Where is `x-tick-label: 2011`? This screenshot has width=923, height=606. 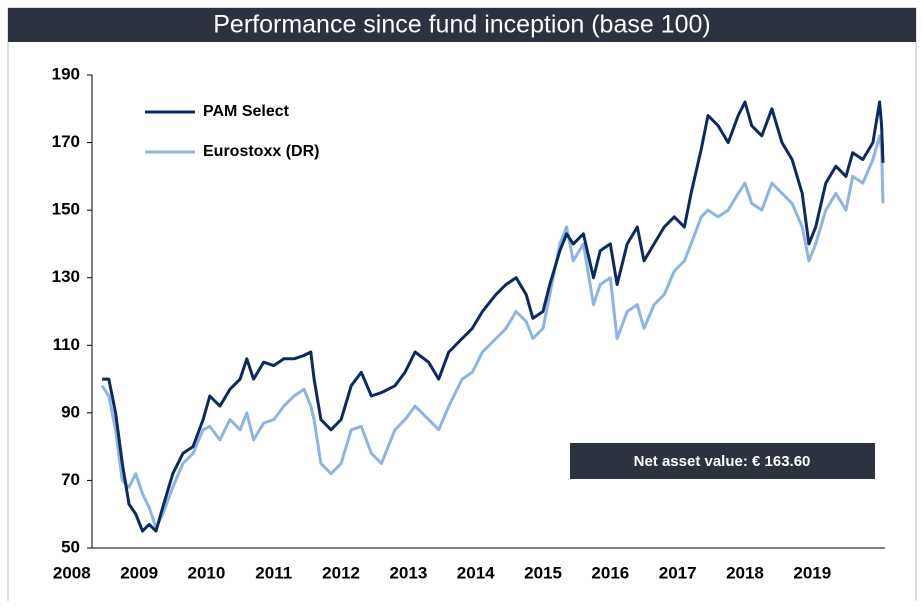 x-tick-label: 2011 is located at coordinates (273, 572).